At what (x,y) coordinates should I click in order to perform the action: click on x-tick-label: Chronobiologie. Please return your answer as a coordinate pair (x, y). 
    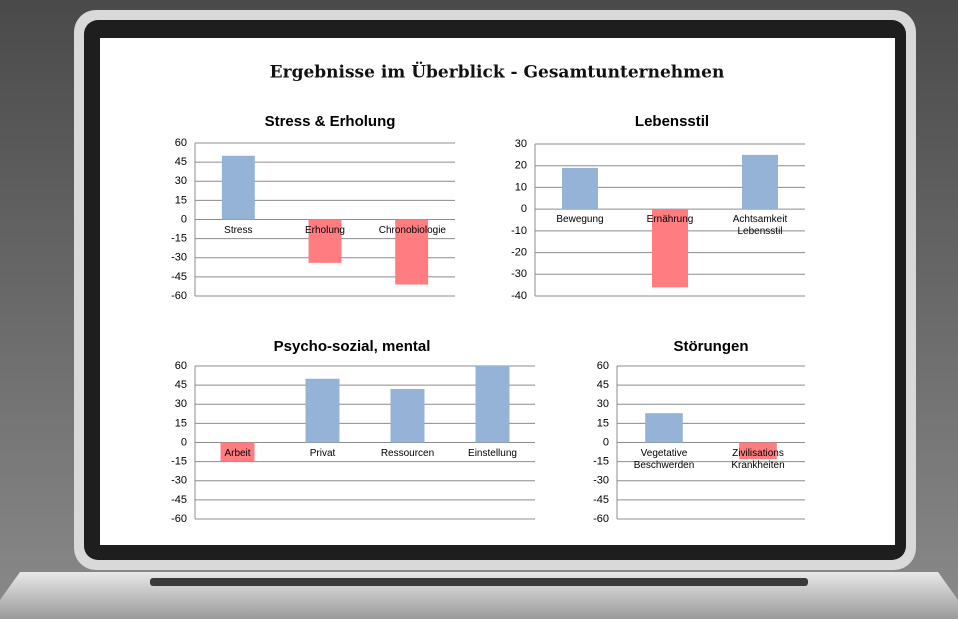
    Looking at the image, I should click on (412, 230).